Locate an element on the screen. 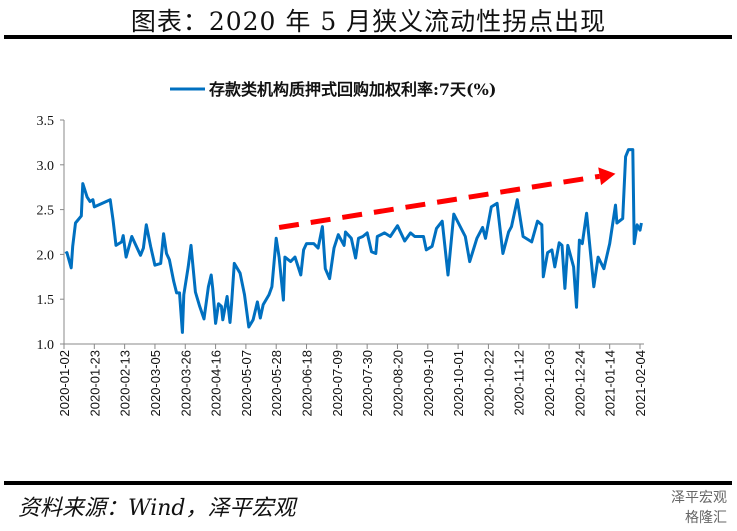 The width and height of the screenshot is (737, 531). x-tick-label: 2020-03-05 is located at coordinates (155, 383).